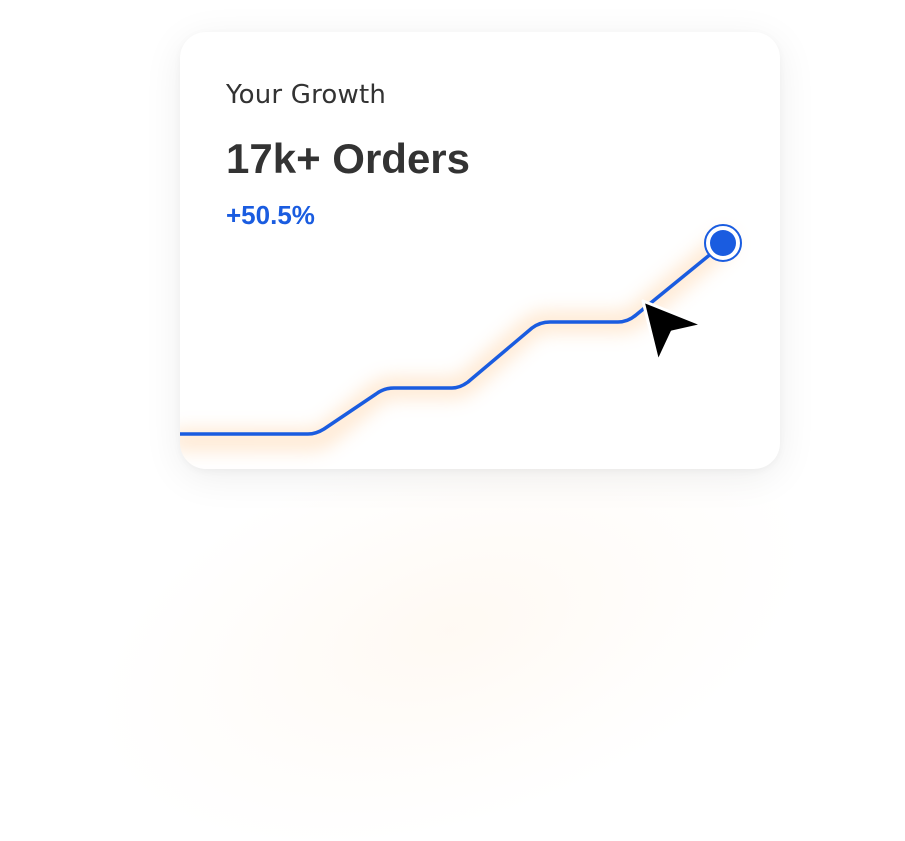 The width and height of the screenshot is (905, 841). Describe the element at coordinates (270, 215) in the screenshot. I see `growth-percentage: +50.5%` at that location.